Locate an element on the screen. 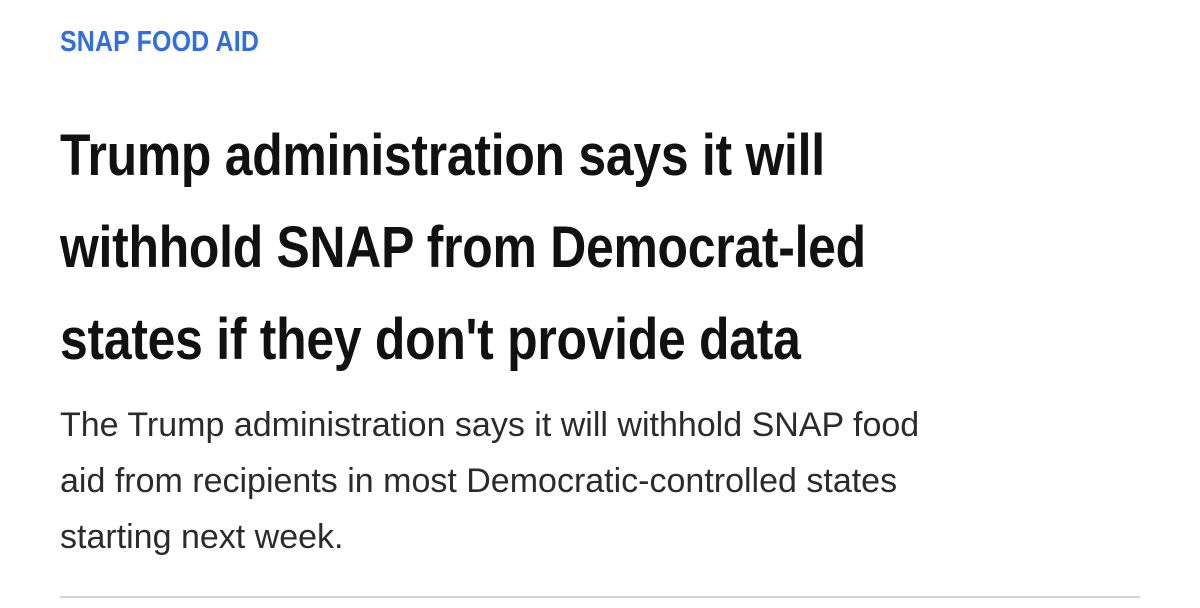 This screenshot has height=608, width=1200. headline-line: withhold SNAP from Democrat-led is located at coordinates (463, 247).